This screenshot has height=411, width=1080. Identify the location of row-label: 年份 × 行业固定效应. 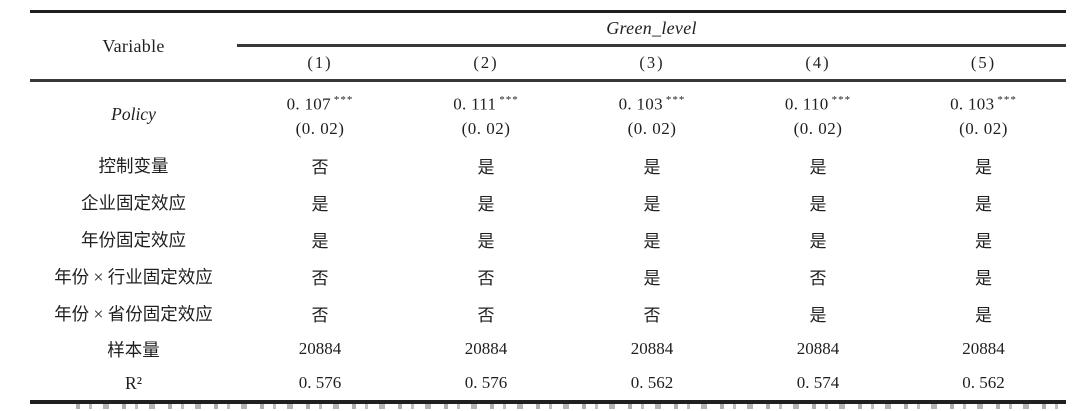
(133, 276).